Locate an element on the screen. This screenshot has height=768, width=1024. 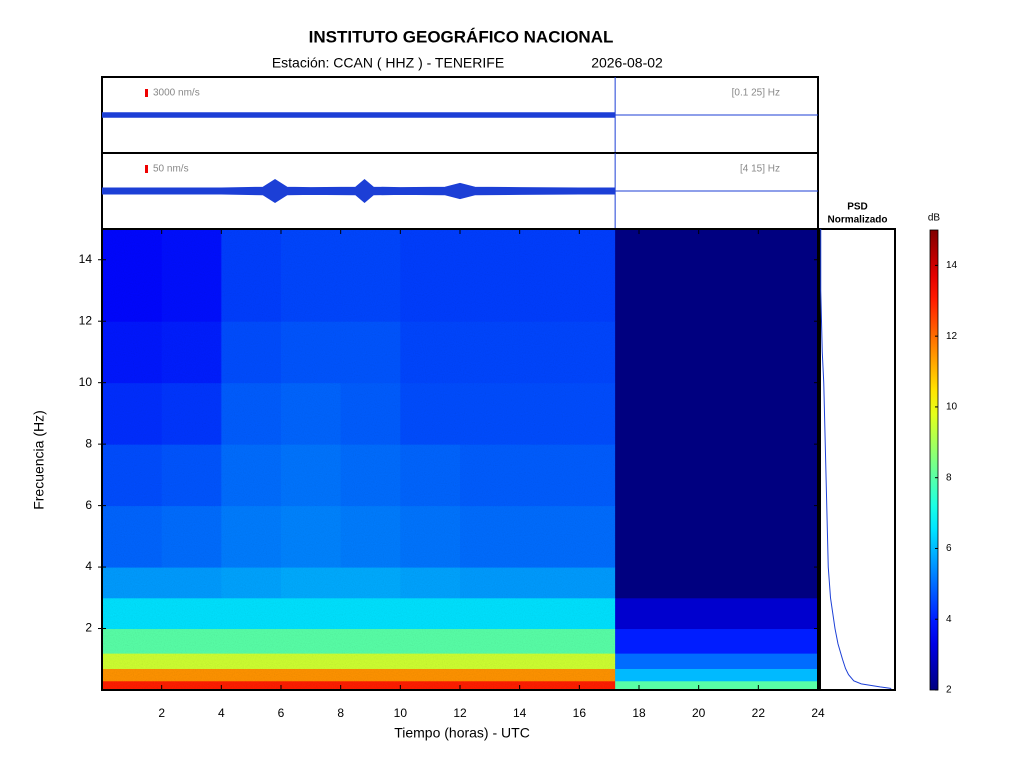
psd-frame is located at coordinates (857, 459).